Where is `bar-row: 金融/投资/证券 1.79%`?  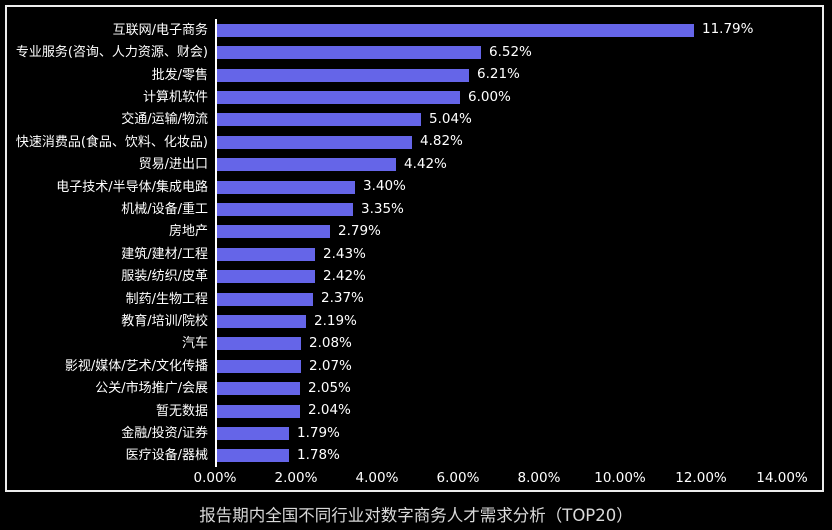
bar-row: 金融/投资/证券 1.79% is located at coordinates (416, 433).